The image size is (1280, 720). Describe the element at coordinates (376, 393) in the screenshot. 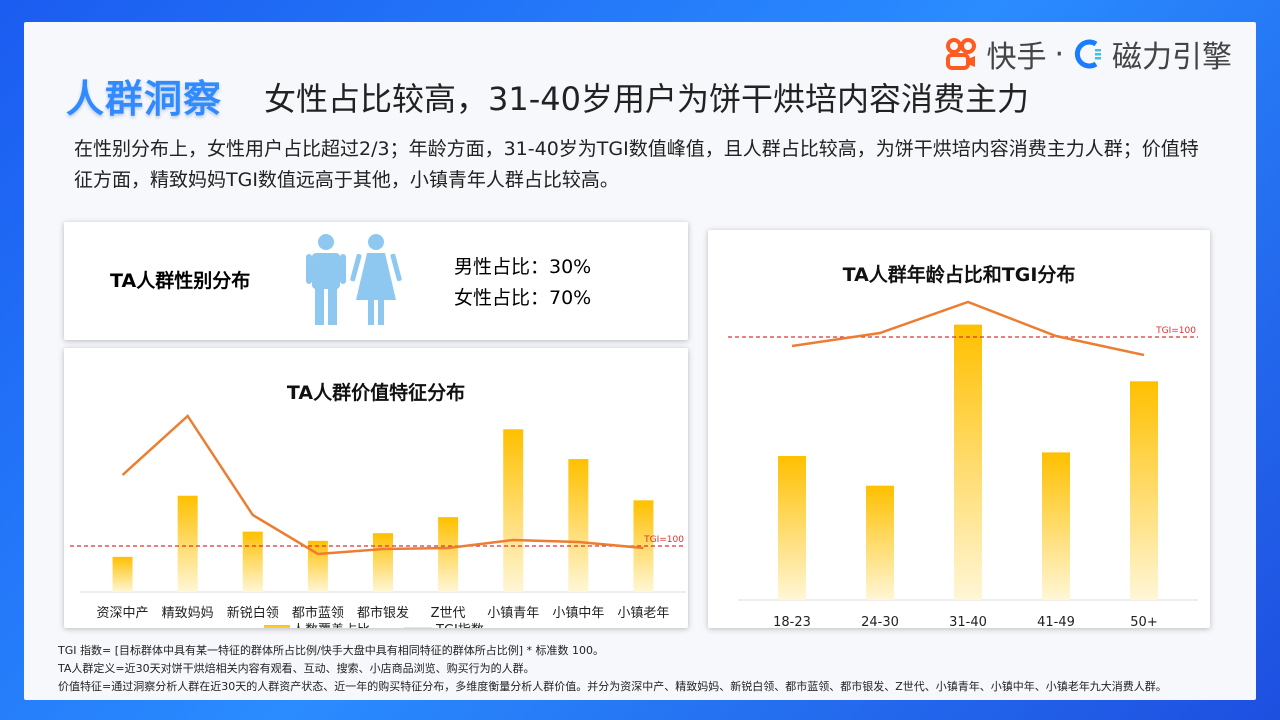

I see `chart-title: TA人群价值特征分布` at that location.